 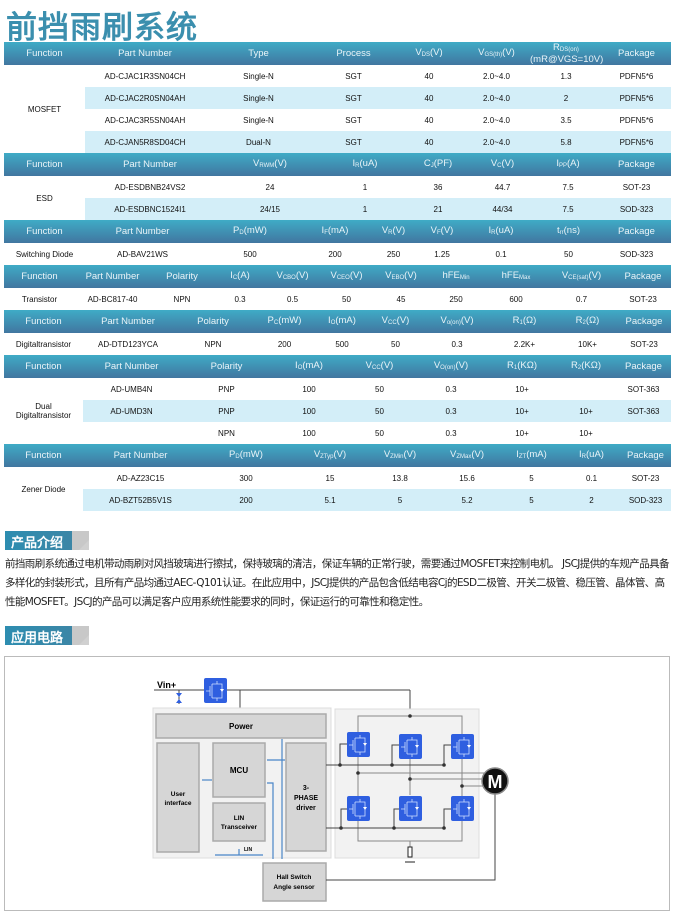 What do you see at coordinates (294, 882) in the screenshot?
I see `hall-sensor-block` at bounding box center [294, 882].